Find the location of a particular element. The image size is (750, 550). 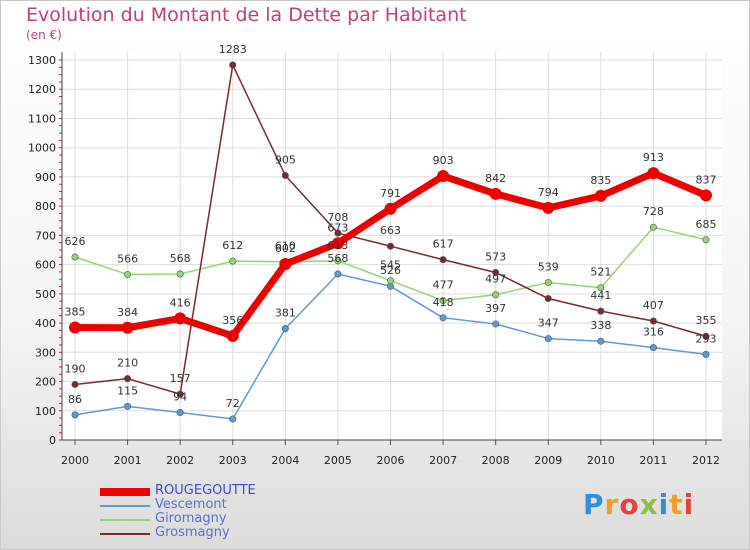

value-label: 521 is located at coordinates (600, 272).